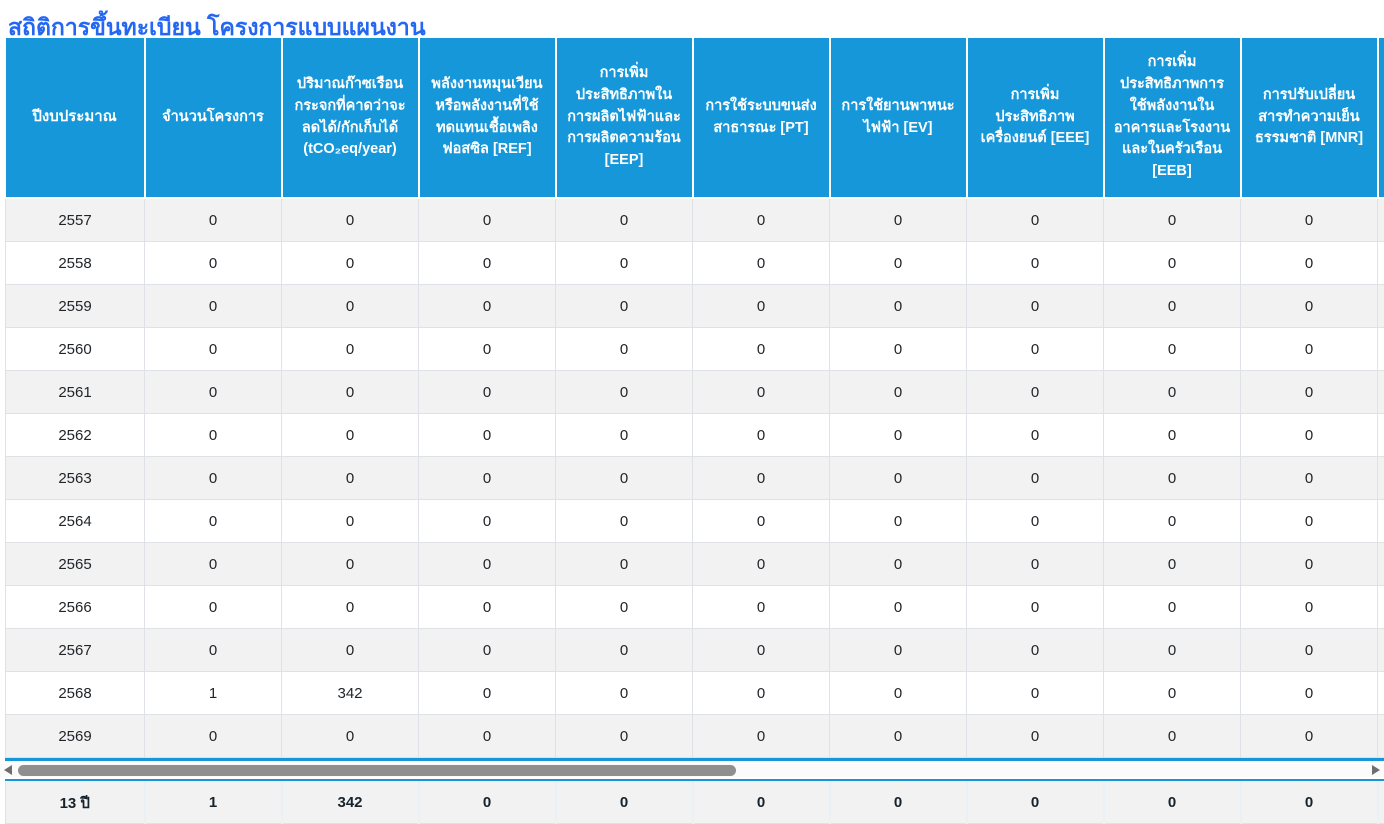 The image size is (1384, 824). Describe the element at coordinates (1376, 770) in the screenshot. I see `scroll-right-icon` at that location.